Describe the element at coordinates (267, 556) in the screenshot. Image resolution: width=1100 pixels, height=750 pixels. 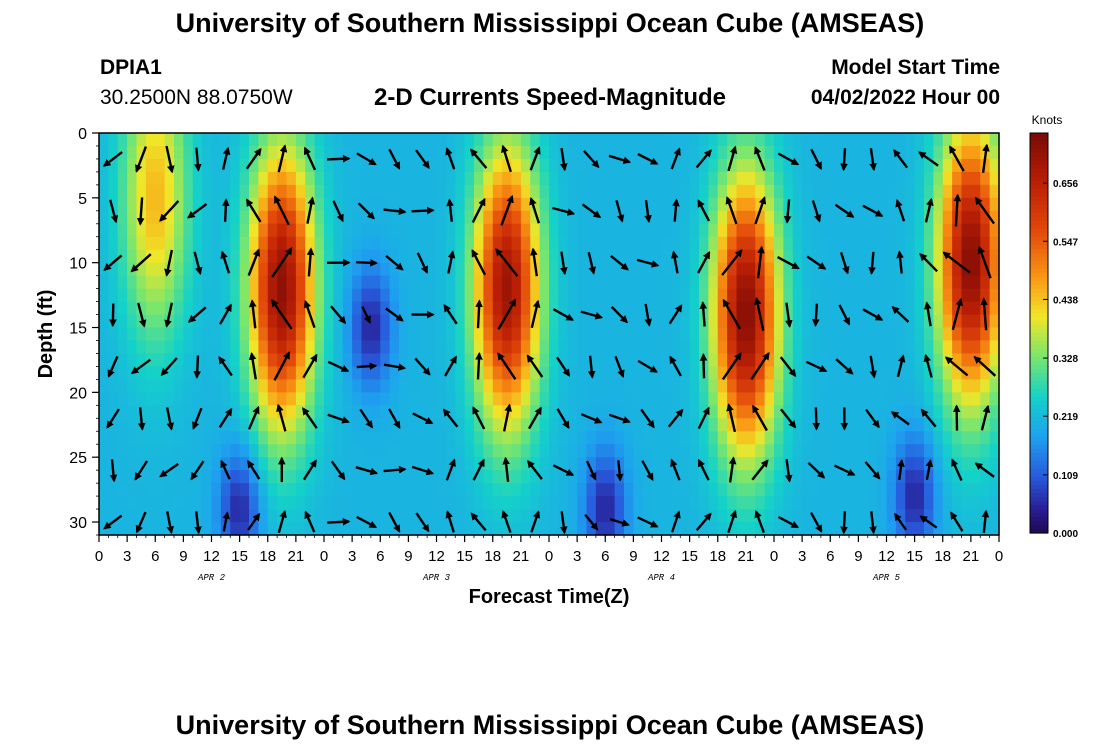
I see `x-tick-label: 18` at that location.